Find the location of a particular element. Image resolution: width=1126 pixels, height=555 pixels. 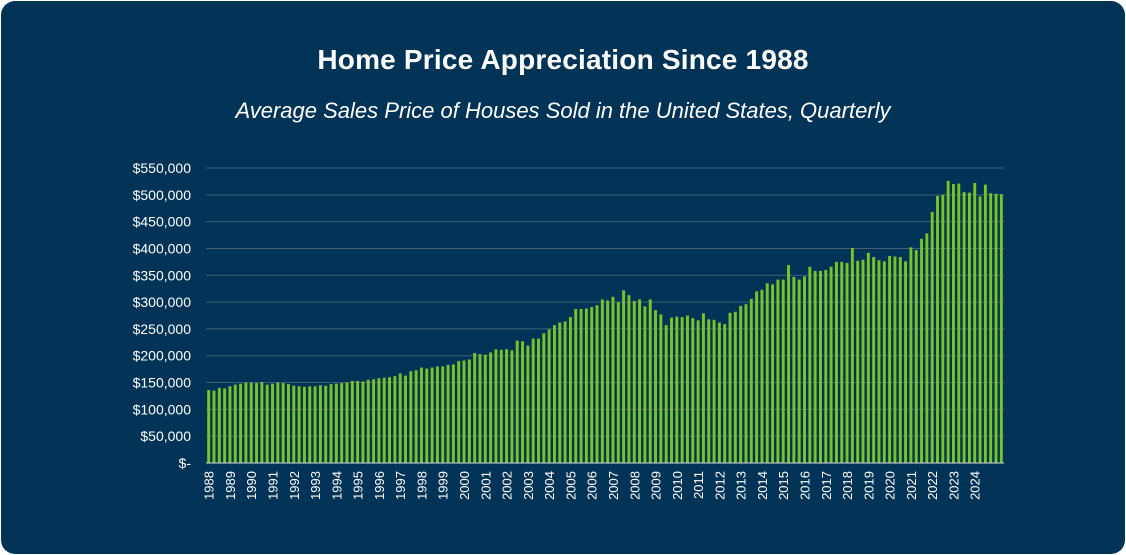

y-tick-label: $550,000 is located at coordinates (162, 168).